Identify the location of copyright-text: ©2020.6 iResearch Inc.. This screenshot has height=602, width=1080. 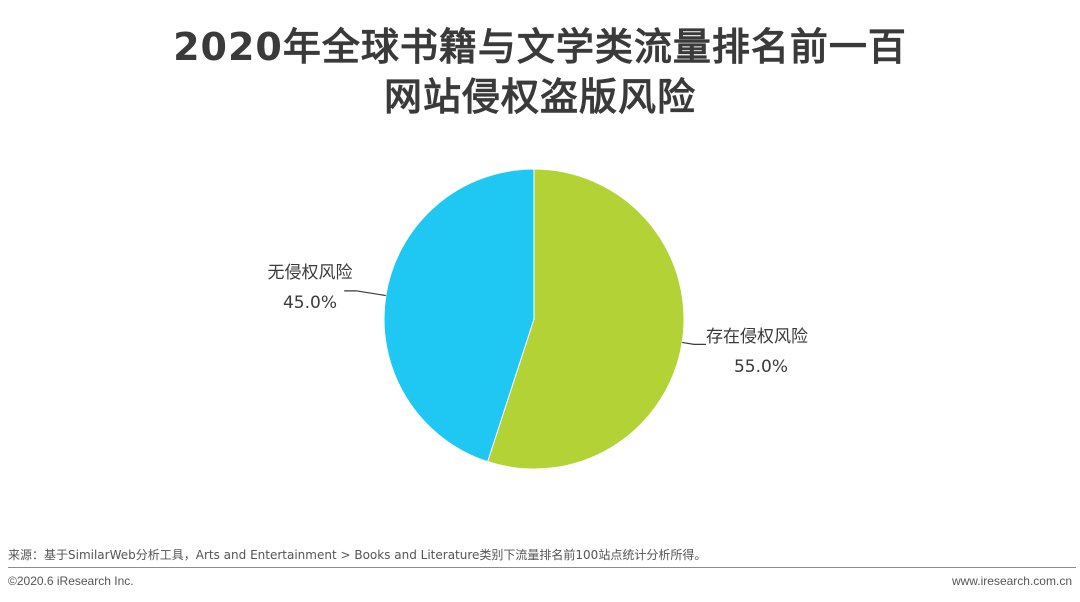
(71, 581).